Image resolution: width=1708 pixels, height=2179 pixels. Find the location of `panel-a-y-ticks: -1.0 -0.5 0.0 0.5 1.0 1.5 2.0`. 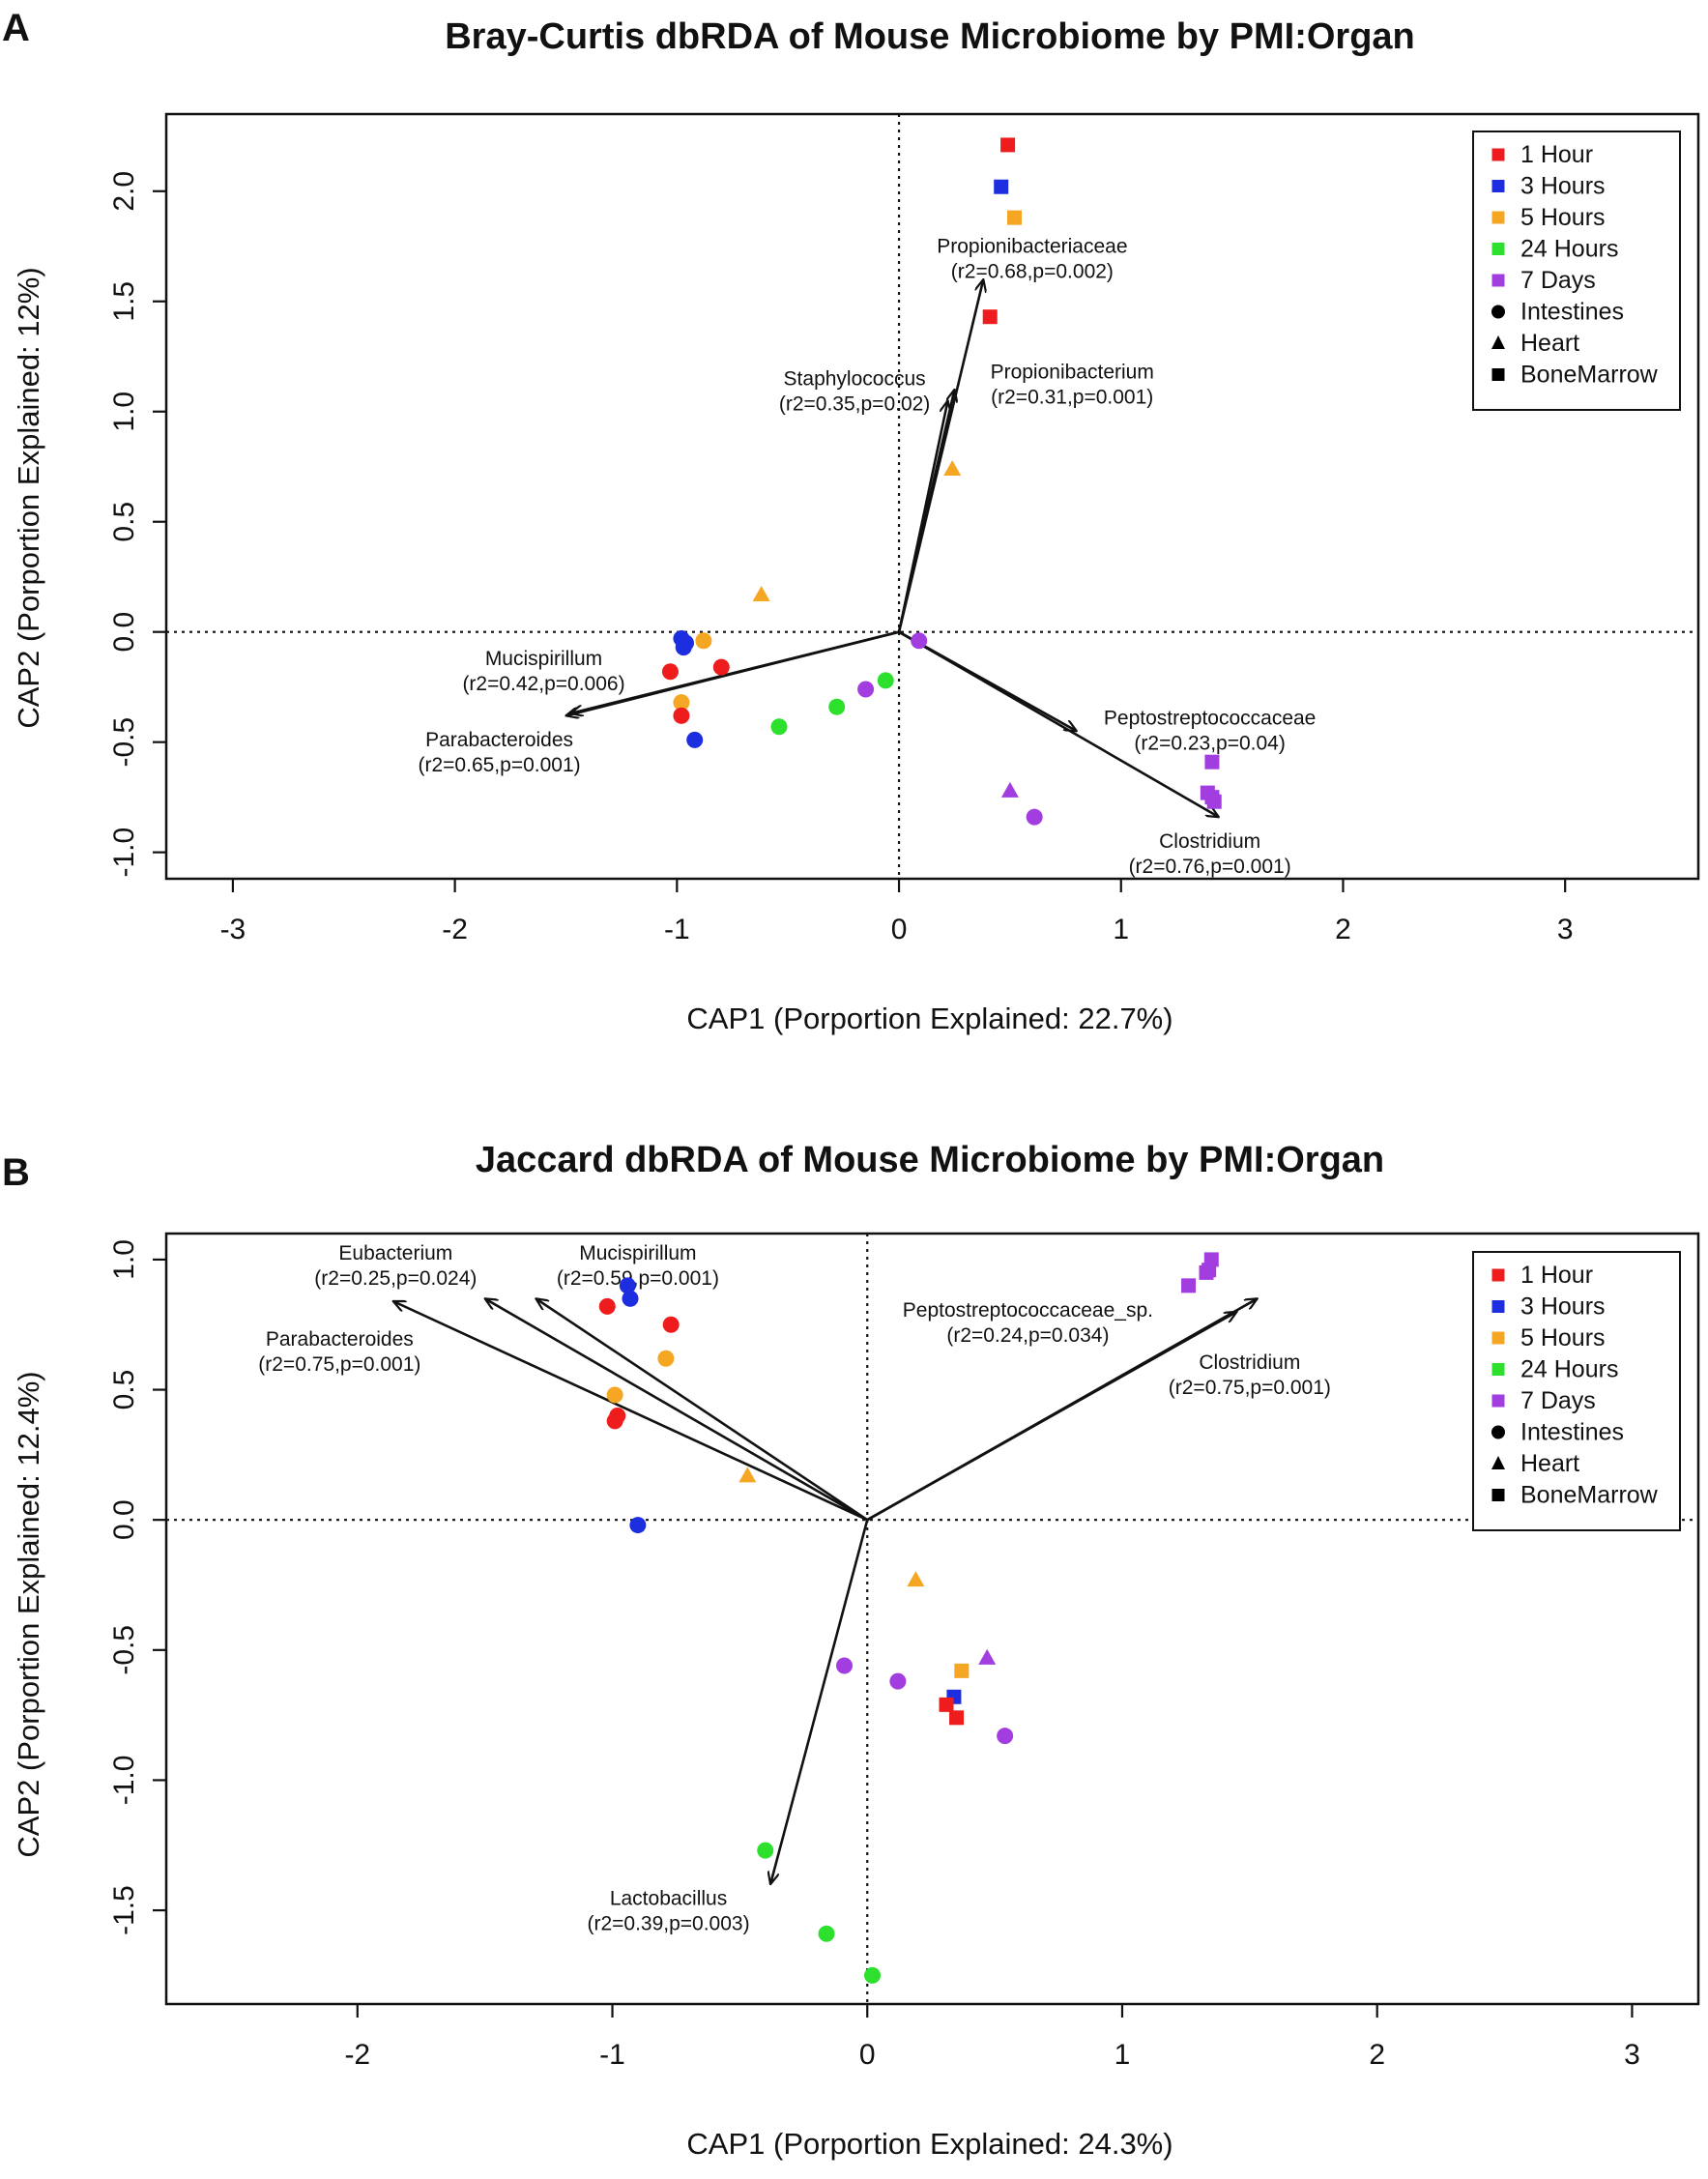

panel-a-y-ticks: -1.0 -0.5 0.0 0.5 1.0 1.5 2.0 is located at coordinates (137, 525).